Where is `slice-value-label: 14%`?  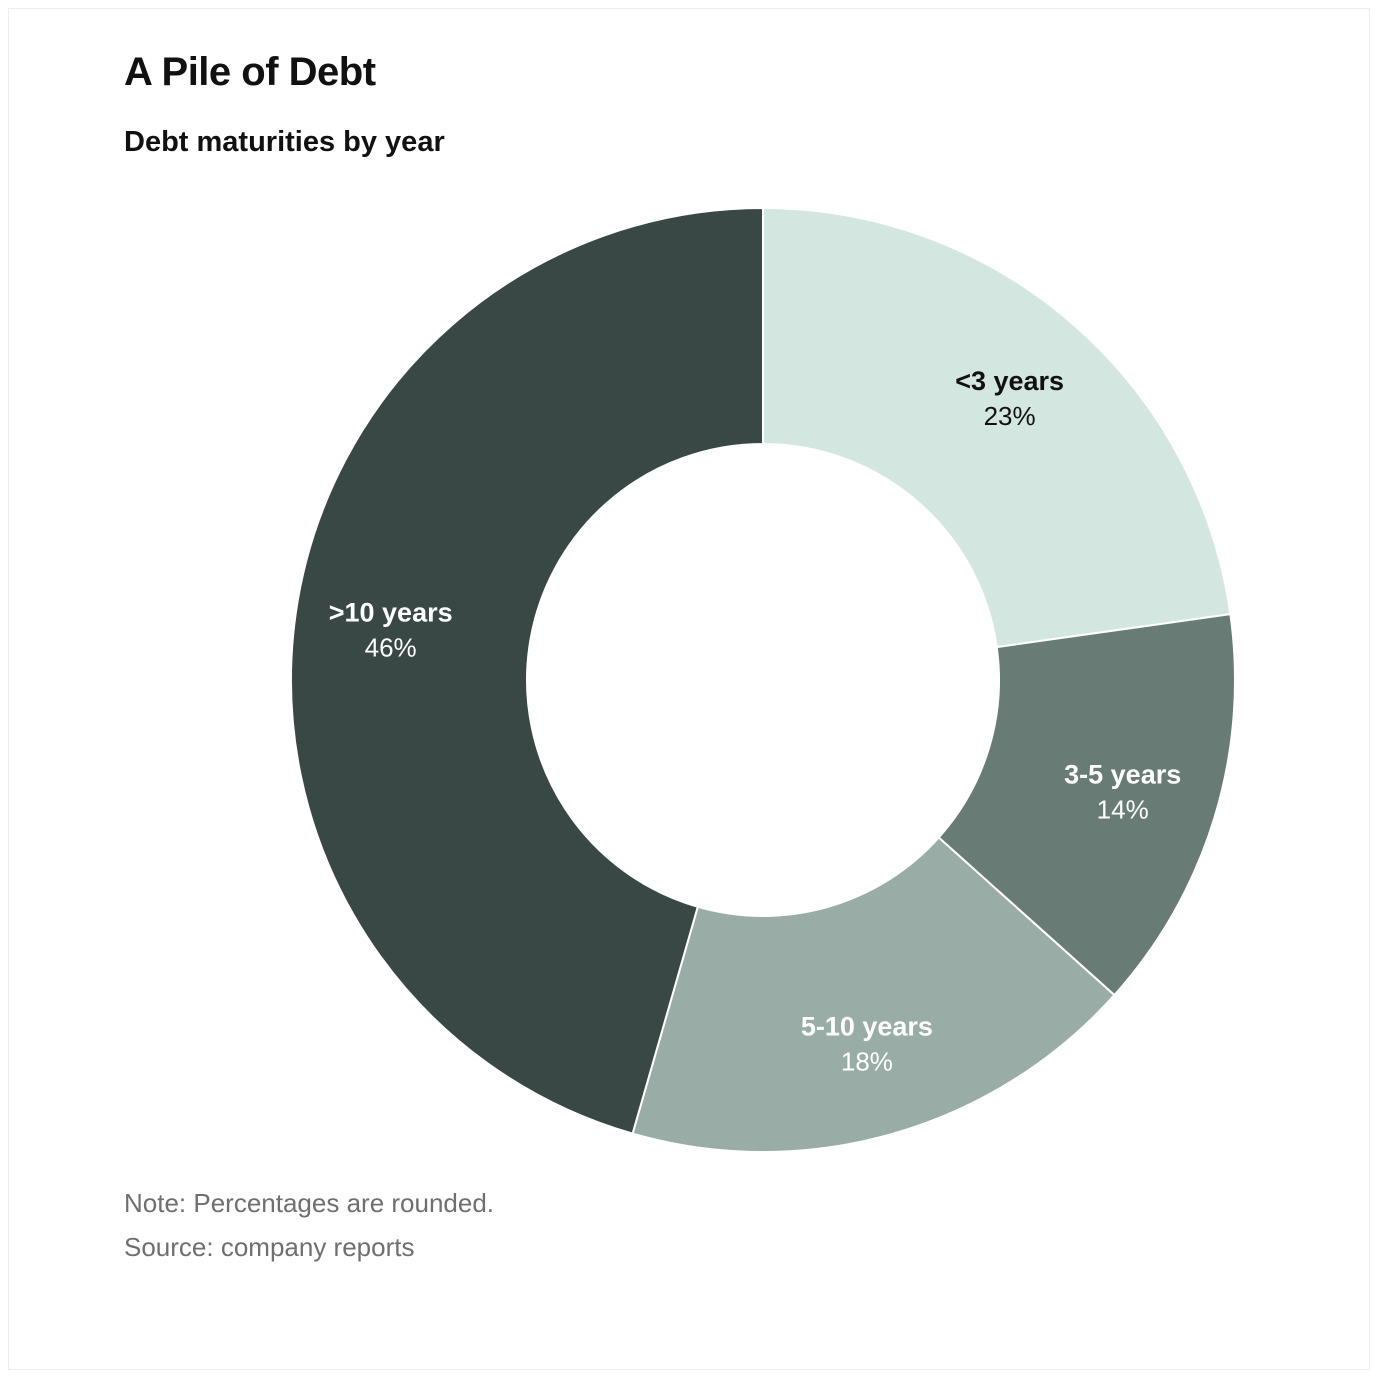
slice-value-label: 14% is located at coordinates (1123, 809).